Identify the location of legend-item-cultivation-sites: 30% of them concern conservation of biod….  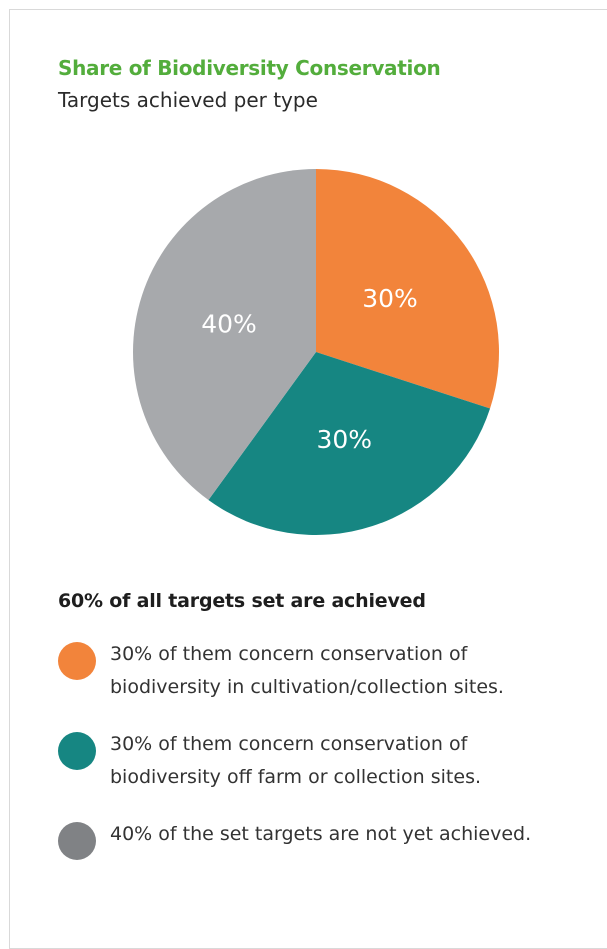
(328, 671).